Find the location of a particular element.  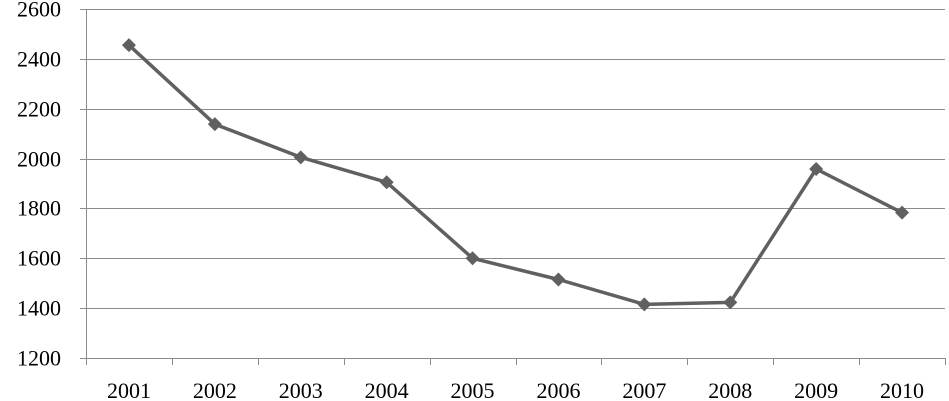

x-tick-labels: 2001 2002 2003 2004 2005 2006 2007 2008 2009 2010 is located at coordinates (515, 389).